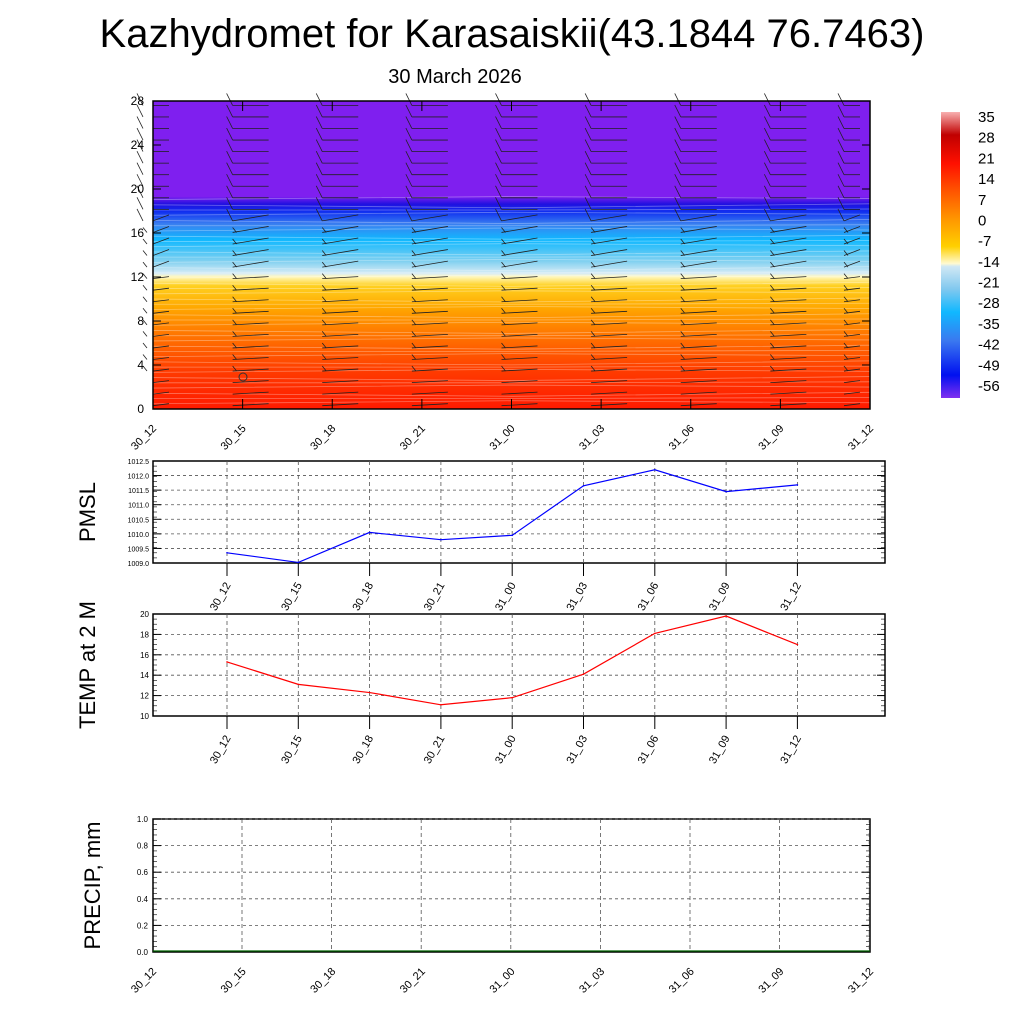 This screenshot has width=1024, height=1024. I want to click on x-tick-label: 30_12, so click(221, 750).